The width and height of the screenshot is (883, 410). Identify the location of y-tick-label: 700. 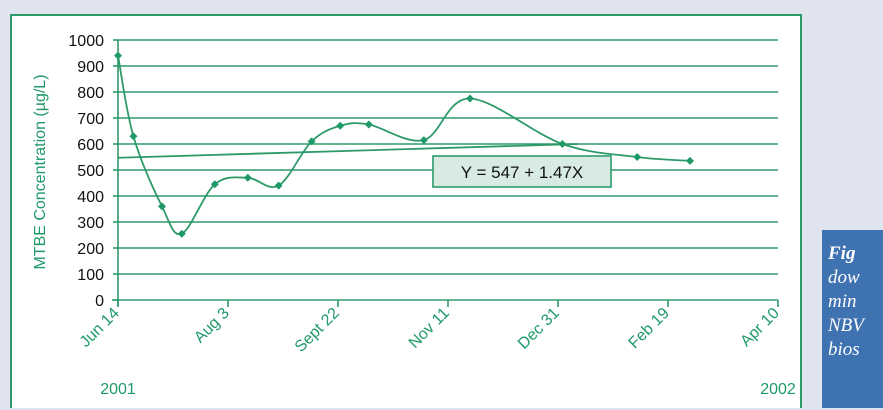
(90, 119).